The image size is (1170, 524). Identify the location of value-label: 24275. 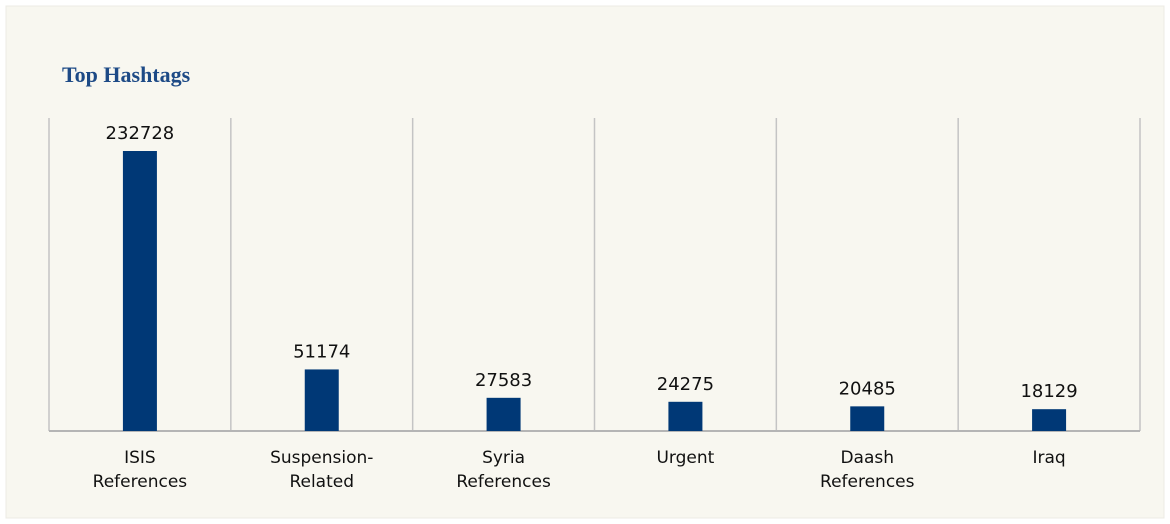
(685, 384).